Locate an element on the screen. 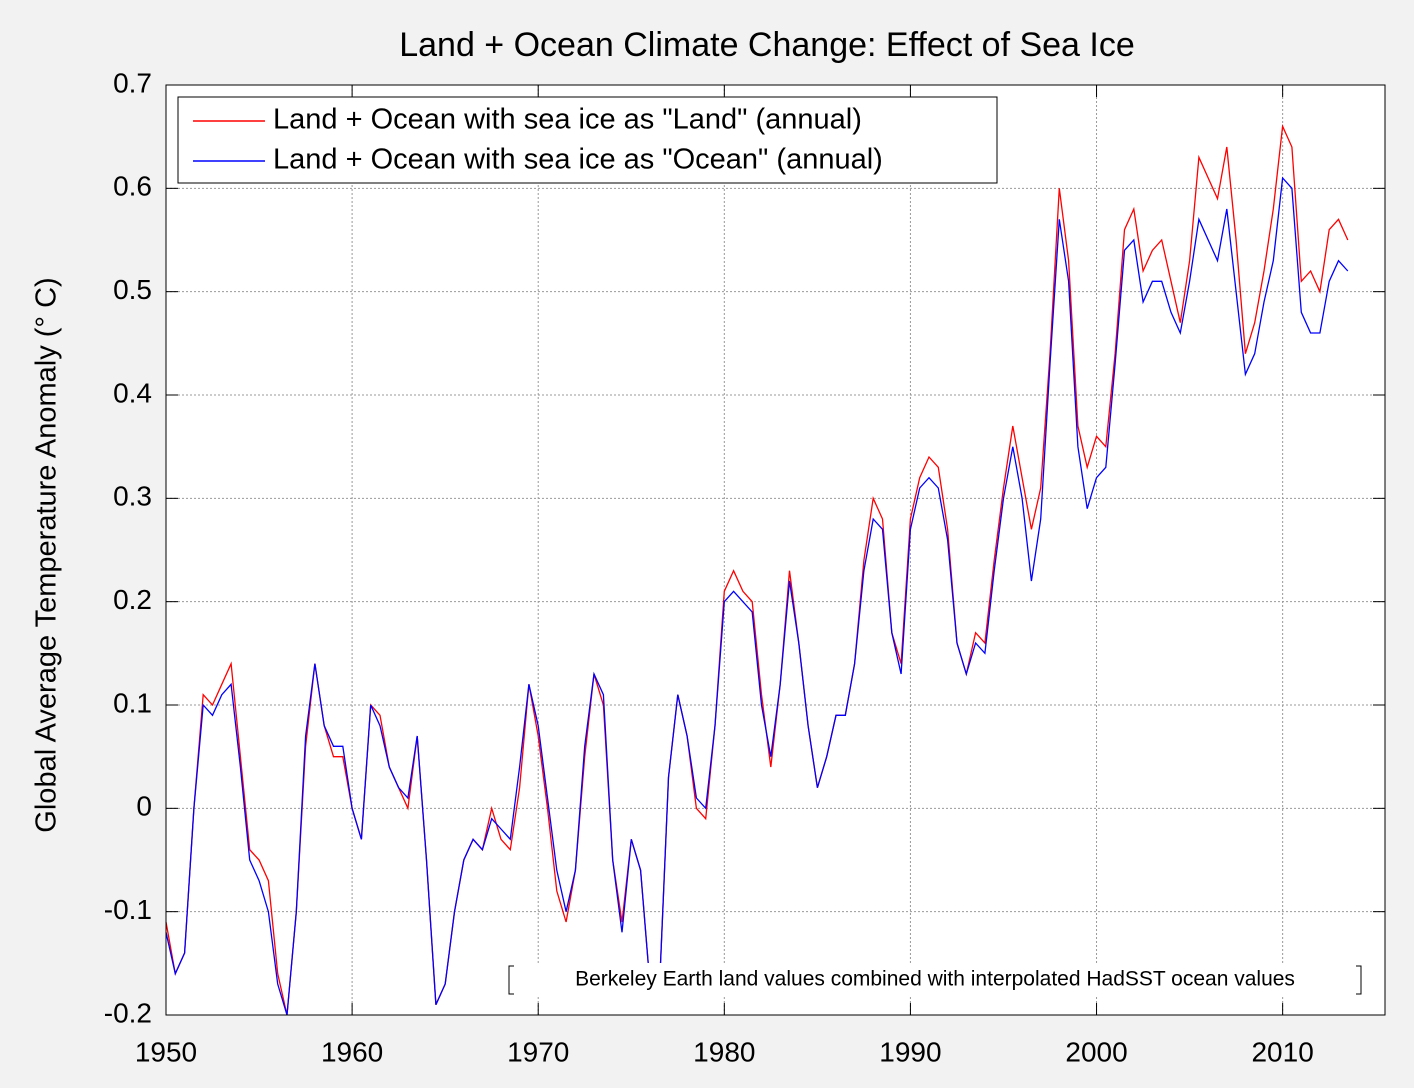  annotation-box is located at coordinates (935, 980).